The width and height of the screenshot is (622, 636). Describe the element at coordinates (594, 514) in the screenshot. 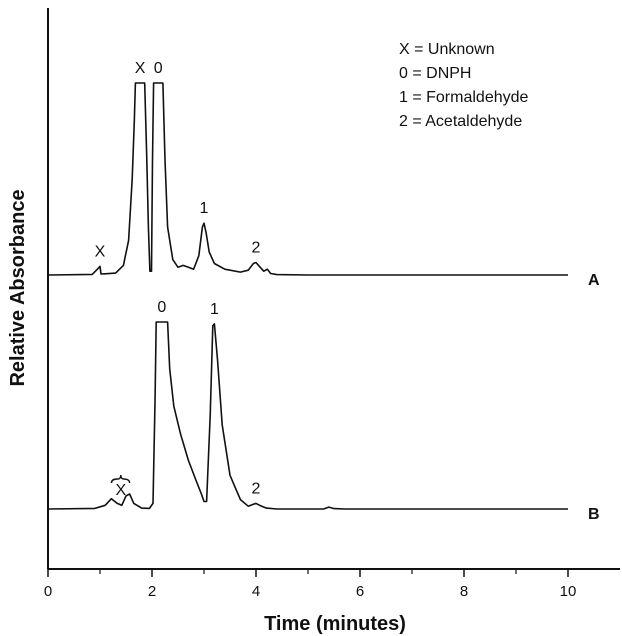

I see `trace-tag-b: B` at that location.